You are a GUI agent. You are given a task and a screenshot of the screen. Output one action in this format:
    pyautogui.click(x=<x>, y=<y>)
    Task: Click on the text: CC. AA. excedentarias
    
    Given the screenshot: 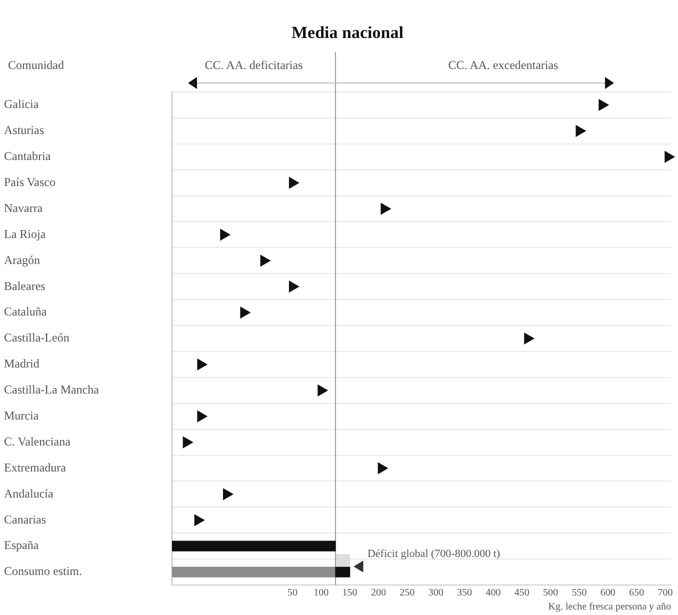 What is the action you would take?
    pyautogui.click(x=503, y=65)
    